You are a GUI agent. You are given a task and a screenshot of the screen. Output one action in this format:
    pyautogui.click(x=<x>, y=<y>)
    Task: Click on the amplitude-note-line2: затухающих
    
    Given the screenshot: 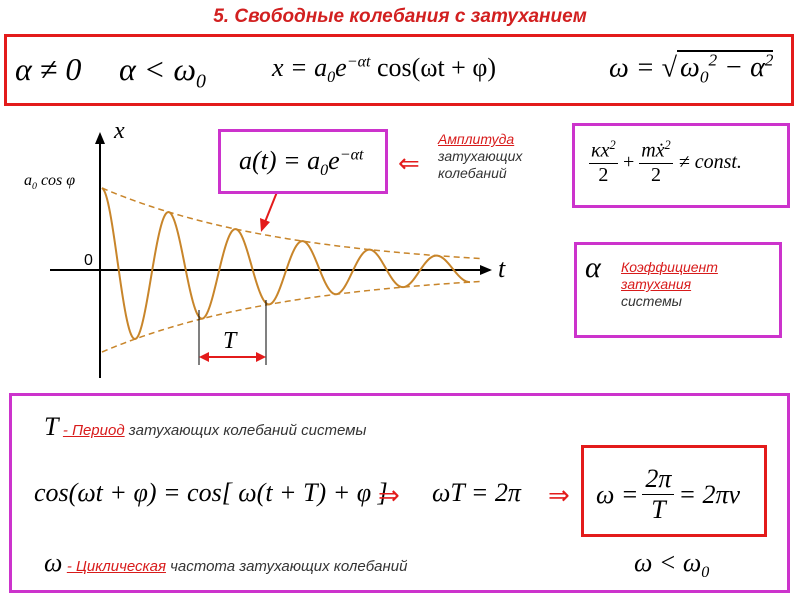 What is the action you would take?
    pyautogui.click(x=480, y=156)
    